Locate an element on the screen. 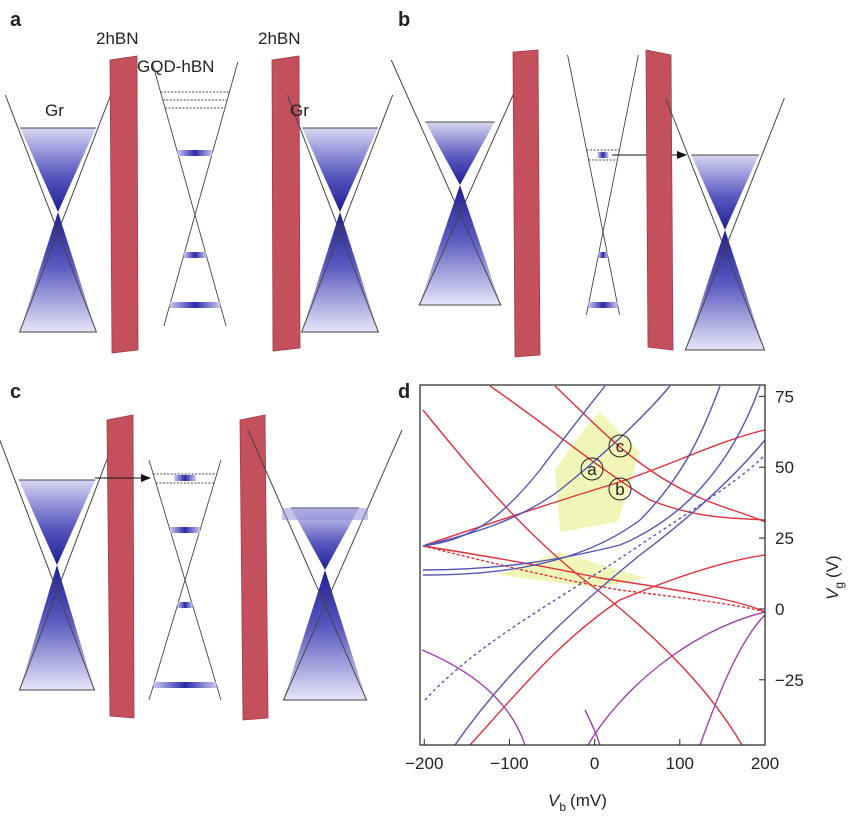 The image size is (852, 820). x-tick-label: 0 is located at coordinates (594, 763).